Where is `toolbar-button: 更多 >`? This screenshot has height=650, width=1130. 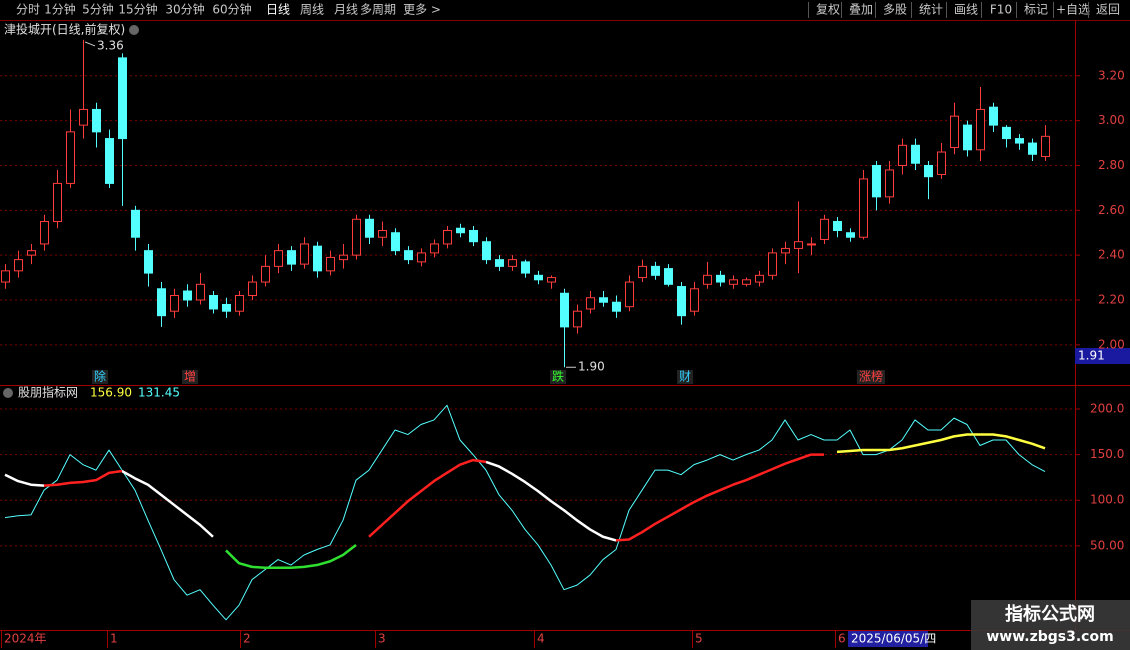 toolbar-button: 更多 > is located at coordinates (422, 10).